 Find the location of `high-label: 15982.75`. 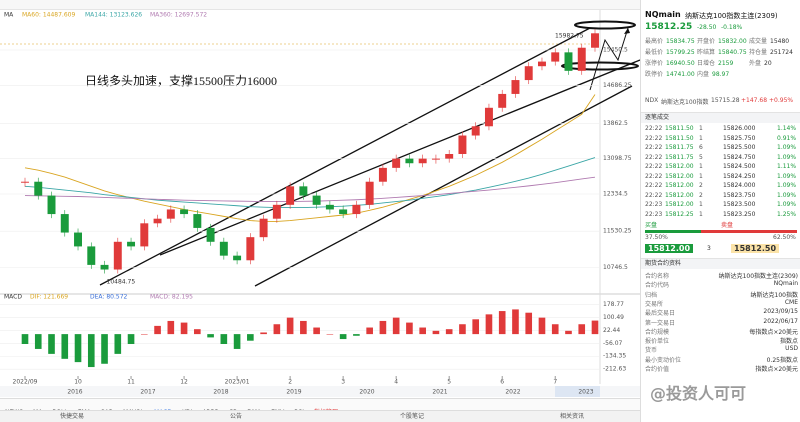

high-label: 15982.75 is located at coordinates (569, 36).